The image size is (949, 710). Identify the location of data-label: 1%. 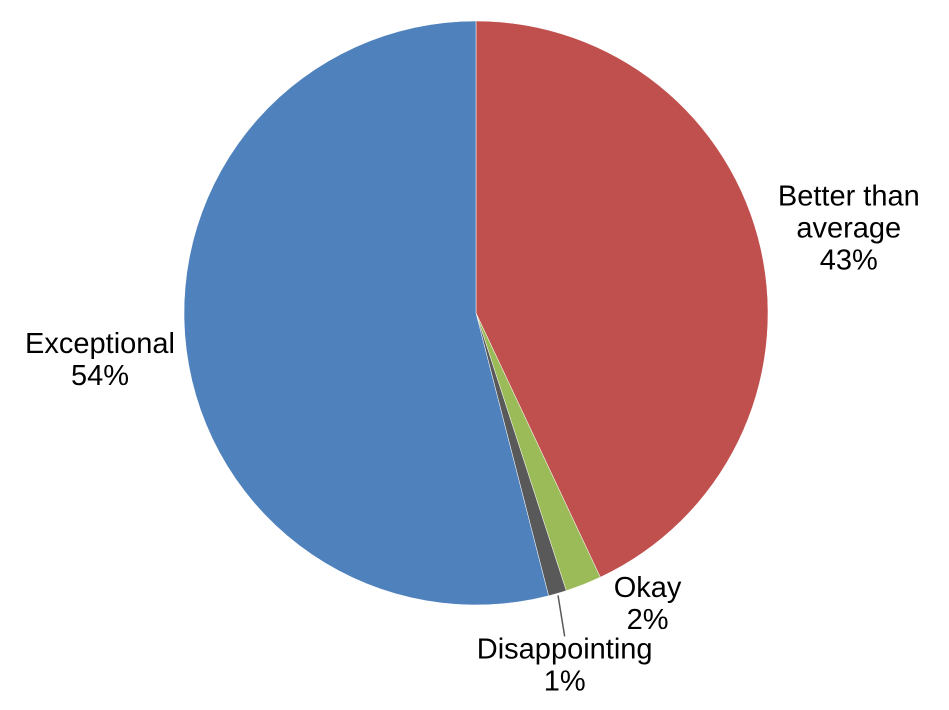
(565, 681).